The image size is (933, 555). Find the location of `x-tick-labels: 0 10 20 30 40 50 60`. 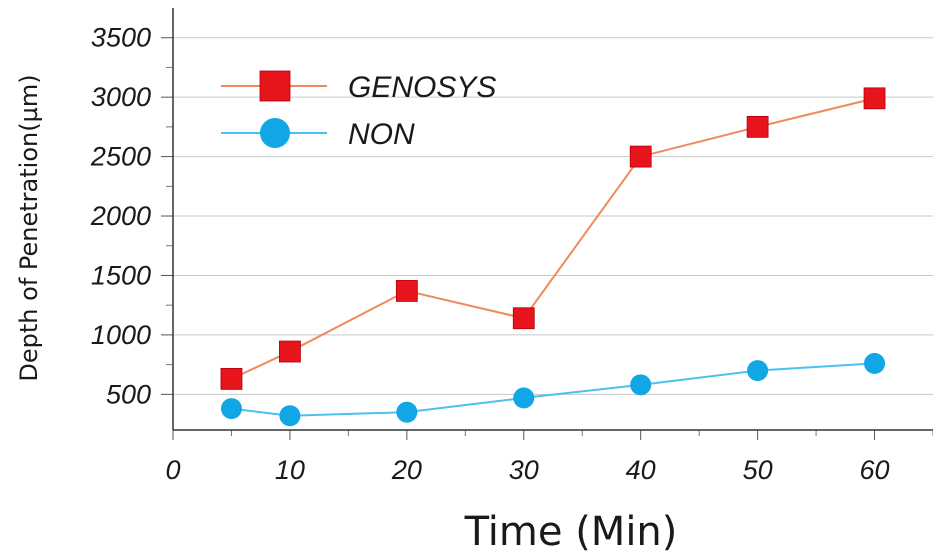

x-tick-labels: 0 10 20 30 40 50 60 is located at coordinates (527, 470).